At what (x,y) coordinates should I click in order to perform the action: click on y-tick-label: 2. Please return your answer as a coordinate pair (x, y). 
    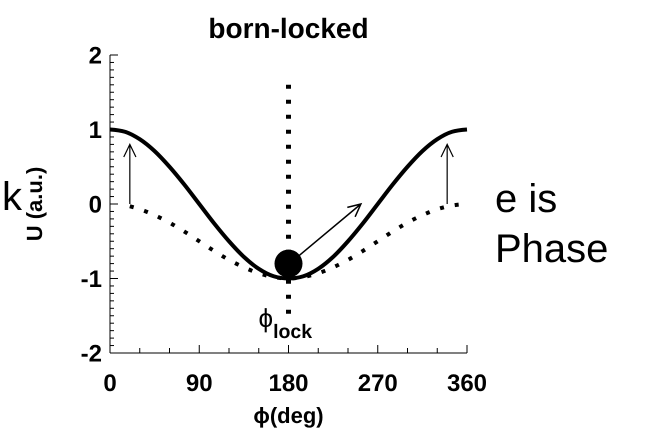
    Looking at the image, I should click on (95, 56).